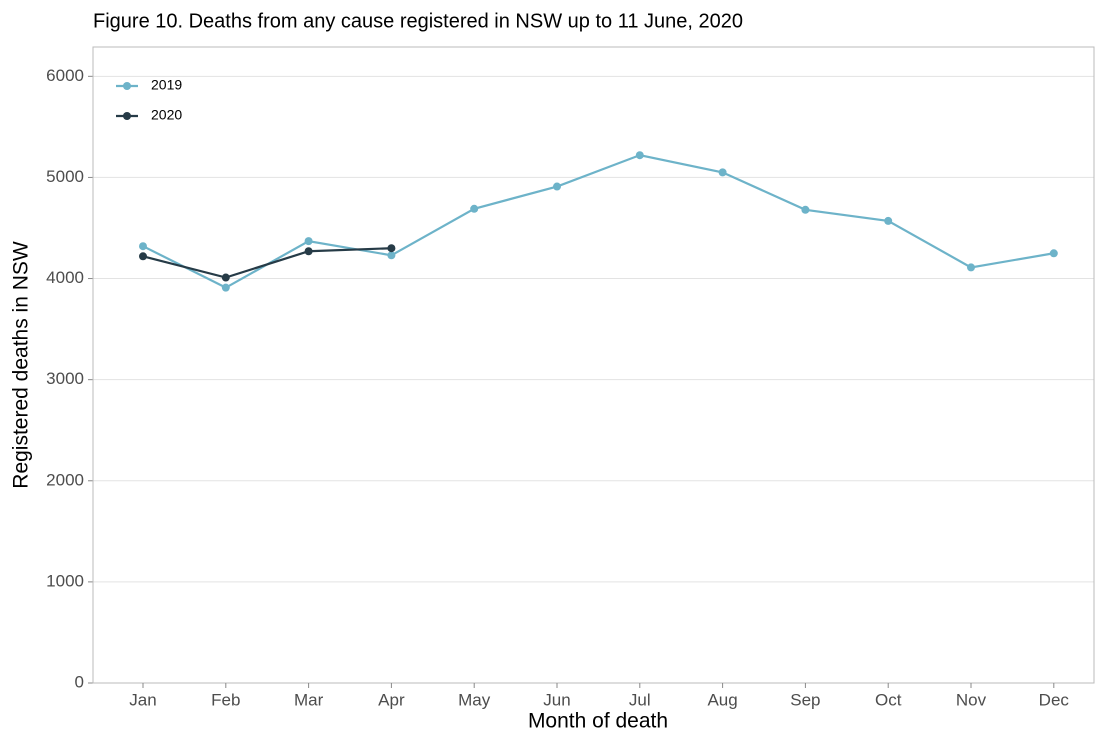 This screenshot has height=738, width=1095. Describe the element at coordinates (65, 277) in the screenshot. I see `y-tick-label: 4000` at that location.